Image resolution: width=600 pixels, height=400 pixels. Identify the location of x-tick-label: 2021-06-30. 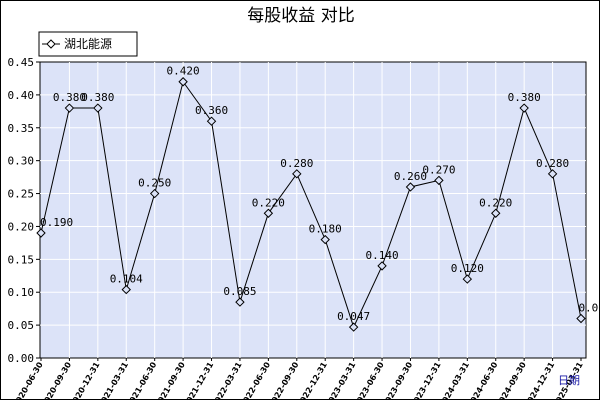
(142, 379).